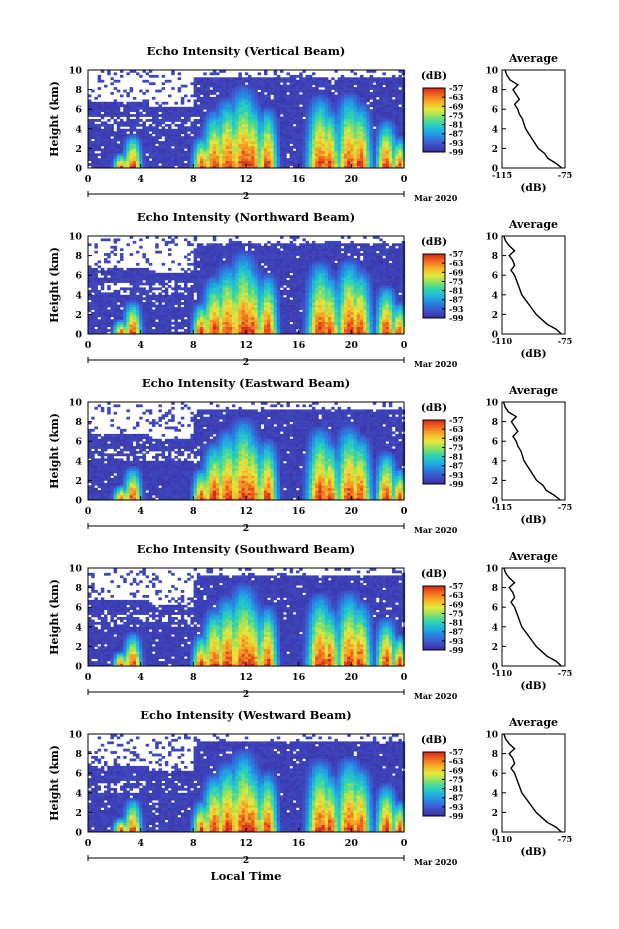 The width and height of the screenshot is (619, 929). I want to click on colorbar-segment, so click(434, 124).